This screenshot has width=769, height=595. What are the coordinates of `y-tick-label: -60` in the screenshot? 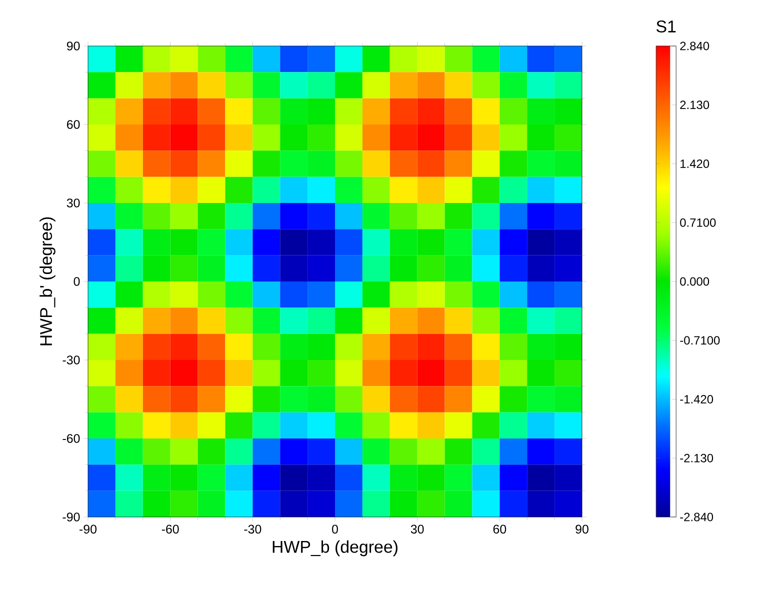 It's located at (71, 438).